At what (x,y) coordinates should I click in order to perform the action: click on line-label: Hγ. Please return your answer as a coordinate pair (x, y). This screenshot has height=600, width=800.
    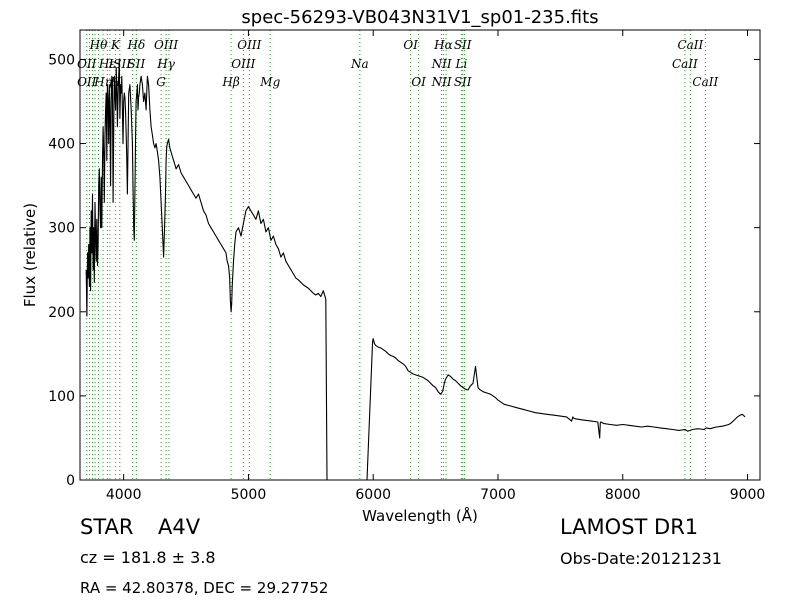
    Looking at the image, I should click on (165, 64).